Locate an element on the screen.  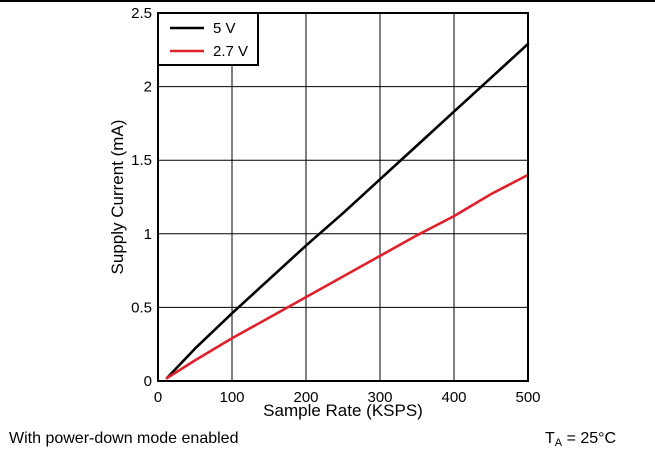
x-tick-labels: 0 100 200 300 400 500 is located at coordinates (347, 397).